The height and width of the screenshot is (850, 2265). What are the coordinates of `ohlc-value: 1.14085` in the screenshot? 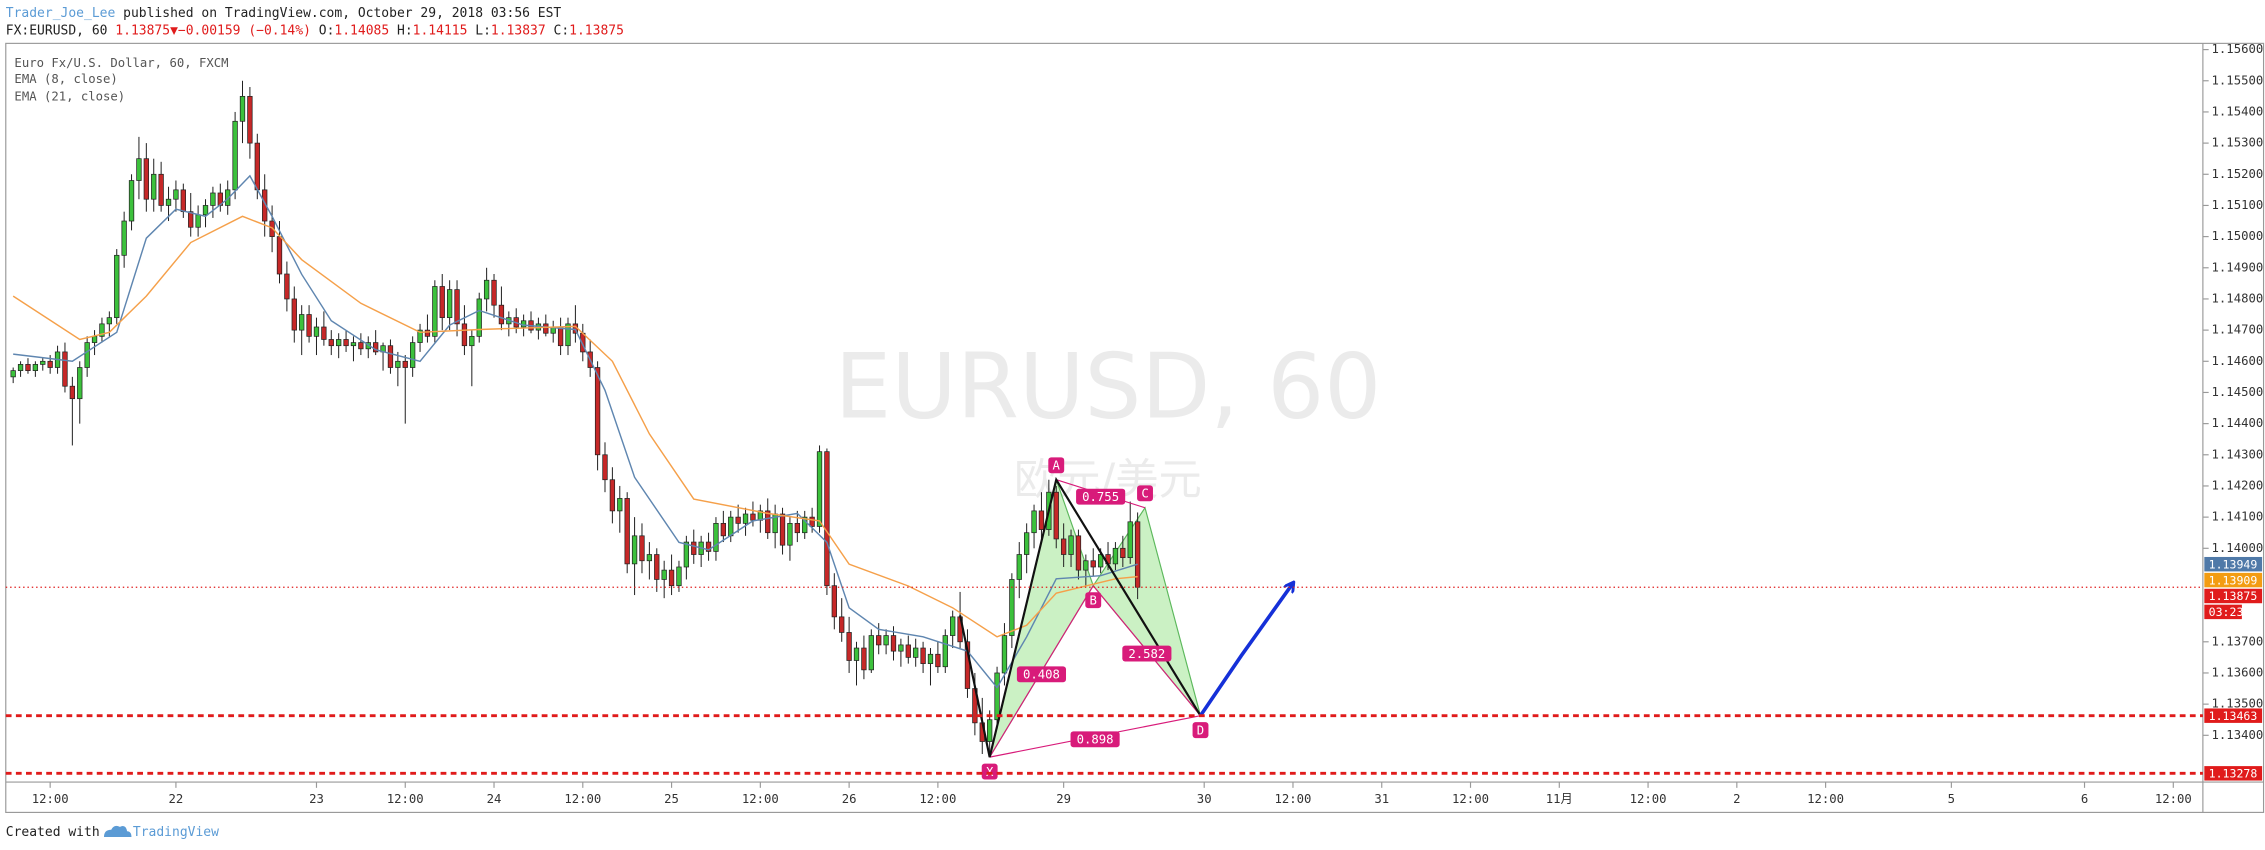 It's located at (361, 30).